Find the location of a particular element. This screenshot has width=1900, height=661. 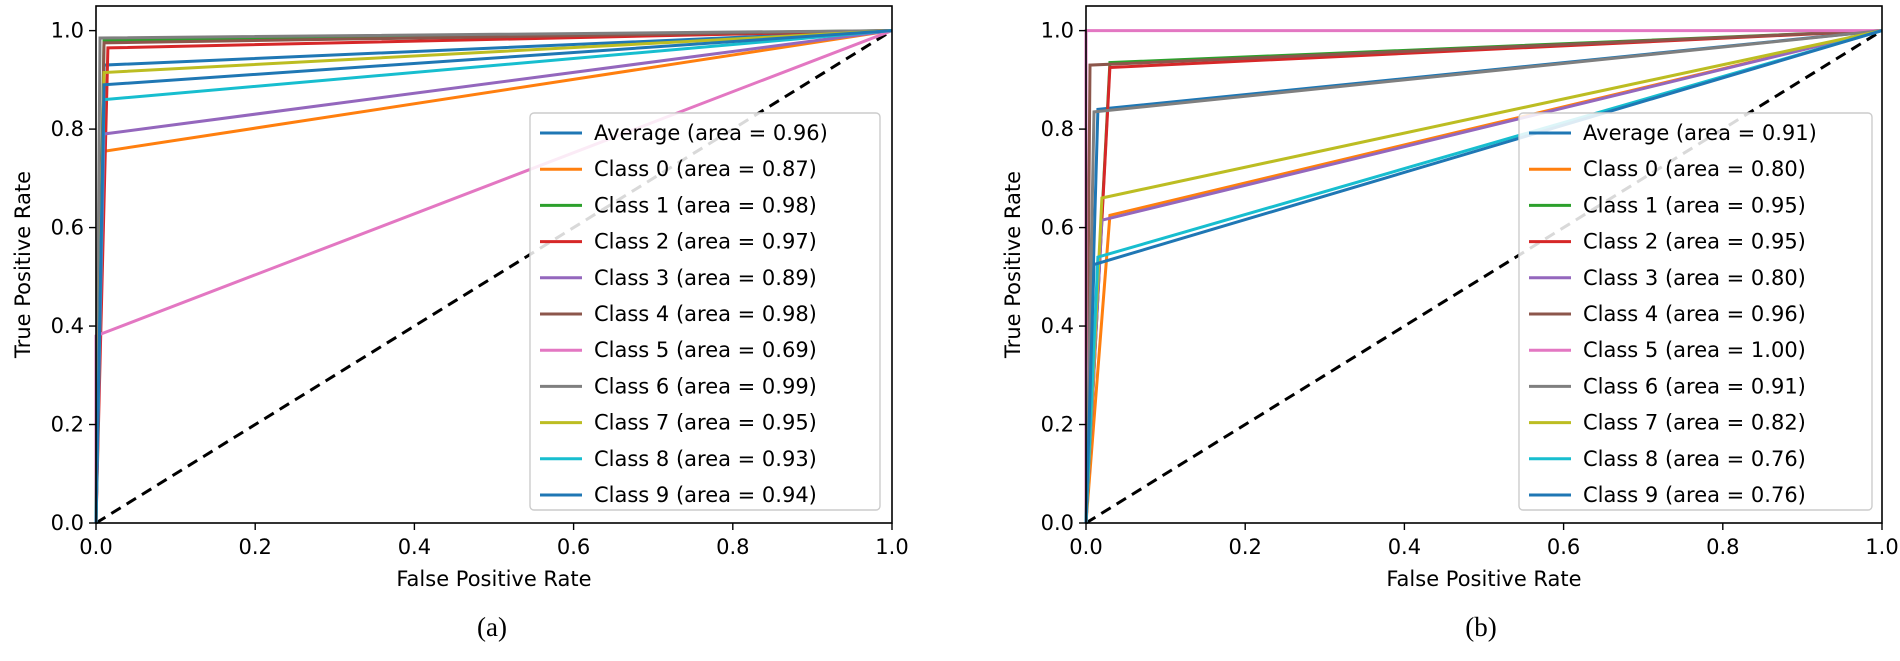

legend-label-8: Class 7 (area = 0.82) is located at coordinates (1694, 423).